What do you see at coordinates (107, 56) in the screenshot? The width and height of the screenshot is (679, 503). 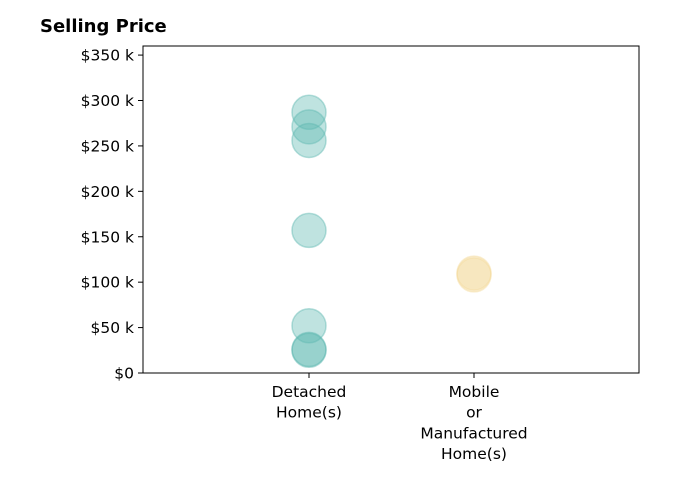 I see `y-tick-label: $350 k` at bounding box center [107, 56].